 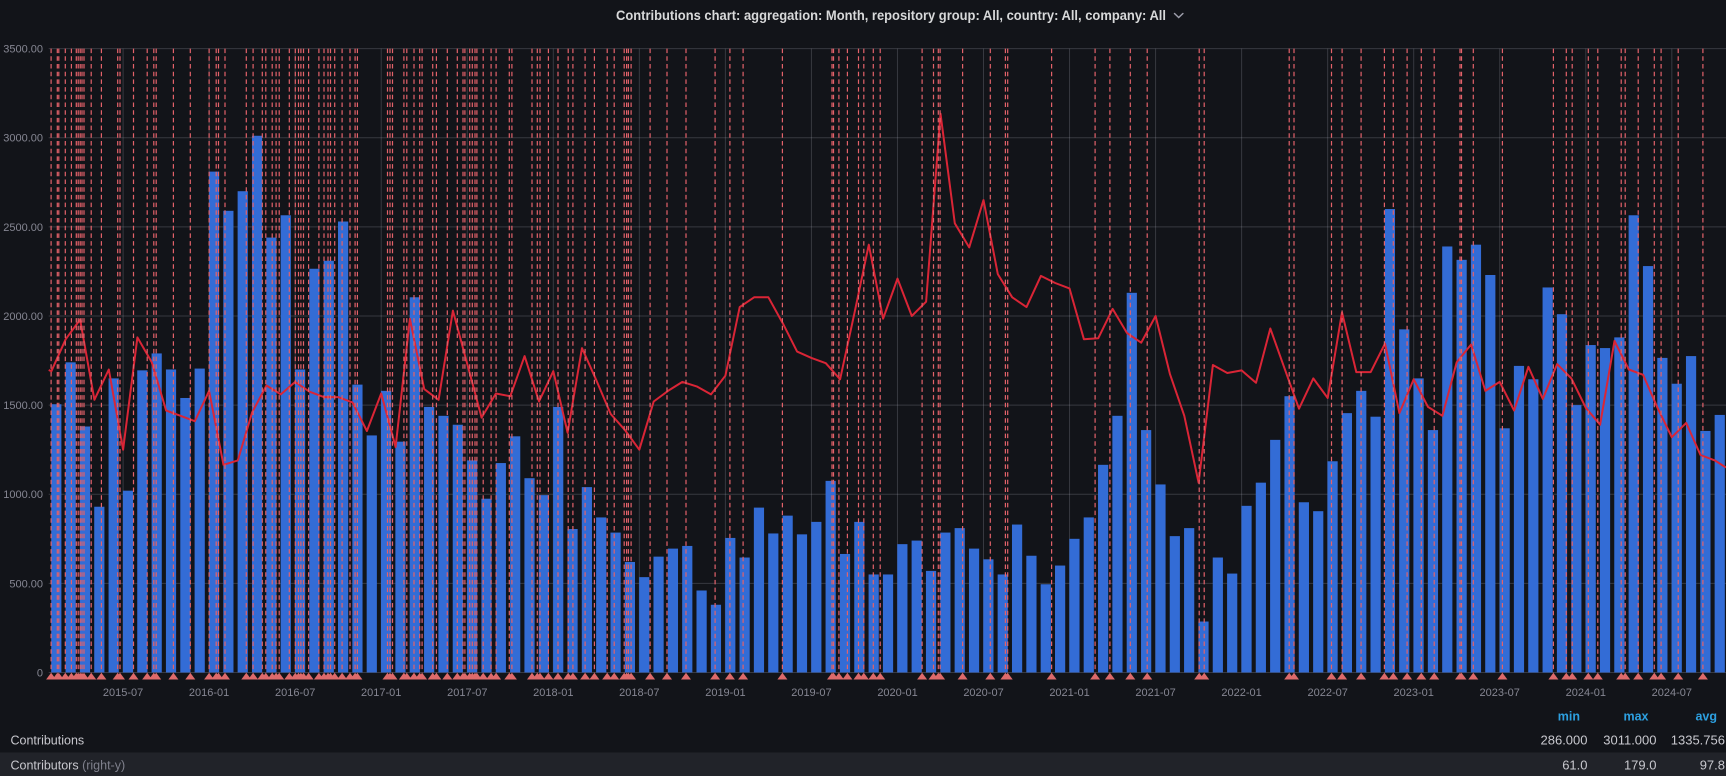 I want to click on svg-text: 0, so click(x=40, y=674).